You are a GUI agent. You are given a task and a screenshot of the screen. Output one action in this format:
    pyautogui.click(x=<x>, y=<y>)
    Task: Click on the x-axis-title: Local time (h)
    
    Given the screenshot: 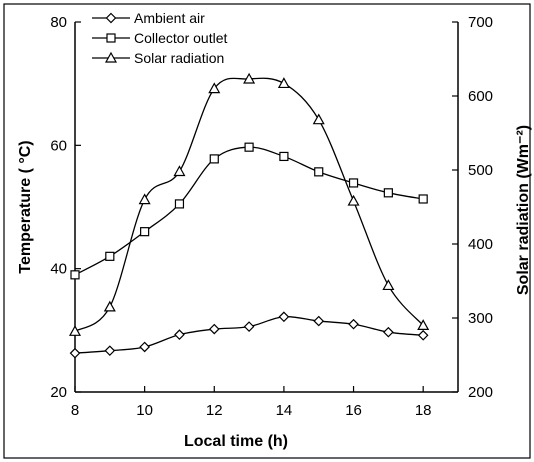 What is the action you would take?
    pyautogui.click(x=236, y=441)
    